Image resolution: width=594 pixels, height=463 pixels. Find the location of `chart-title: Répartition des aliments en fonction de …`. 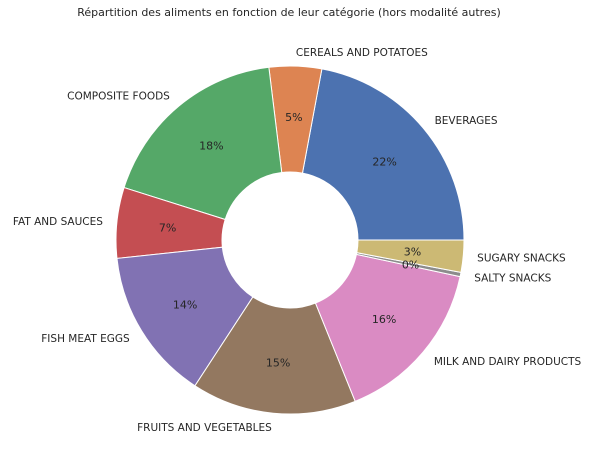

chart-title: Répartition des aliments en fonction de … is located at coordinates (289, 12).